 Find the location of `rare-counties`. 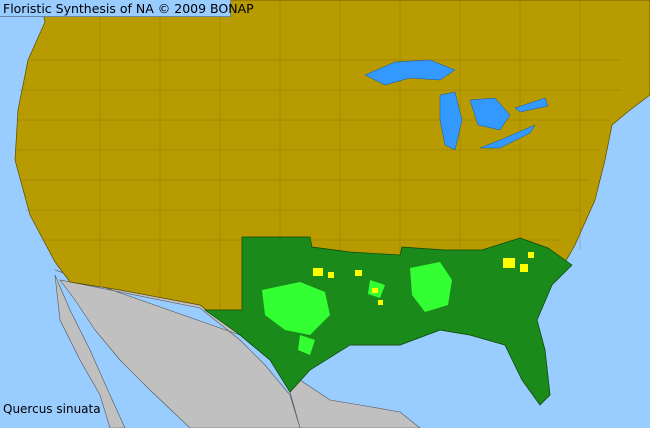

rare-counties is located at coordinates (423, 278).